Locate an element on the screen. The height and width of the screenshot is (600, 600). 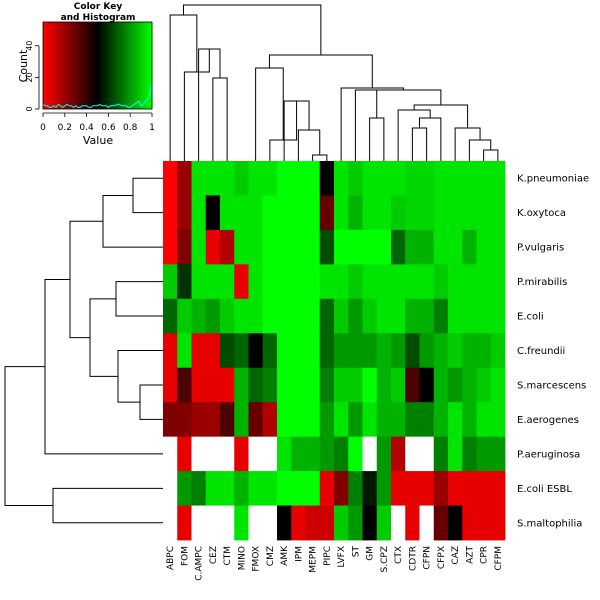
column-label: FMOX is located at coordinates (257, 559).